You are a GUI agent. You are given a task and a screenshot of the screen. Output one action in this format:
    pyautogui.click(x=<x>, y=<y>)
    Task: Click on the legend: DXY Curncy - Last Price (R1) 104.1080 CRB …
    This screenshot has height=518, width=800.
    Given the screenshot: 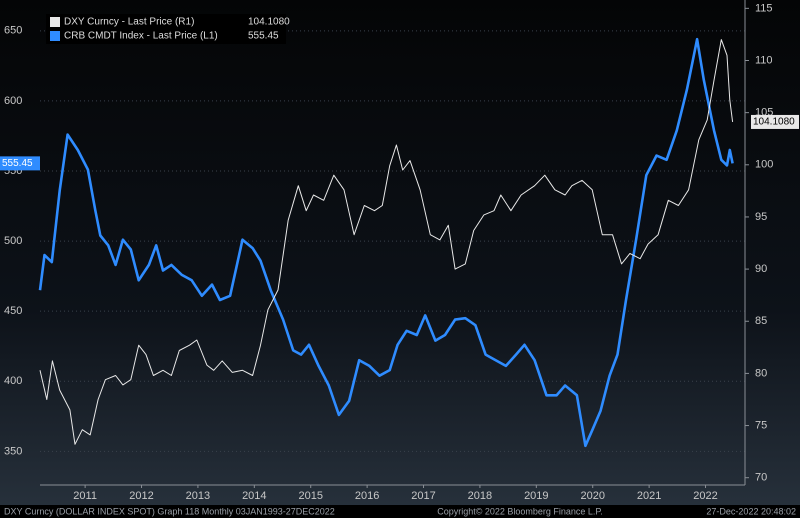 What is the action you would take?
    pyautogui.click(x=168, y=29)
    